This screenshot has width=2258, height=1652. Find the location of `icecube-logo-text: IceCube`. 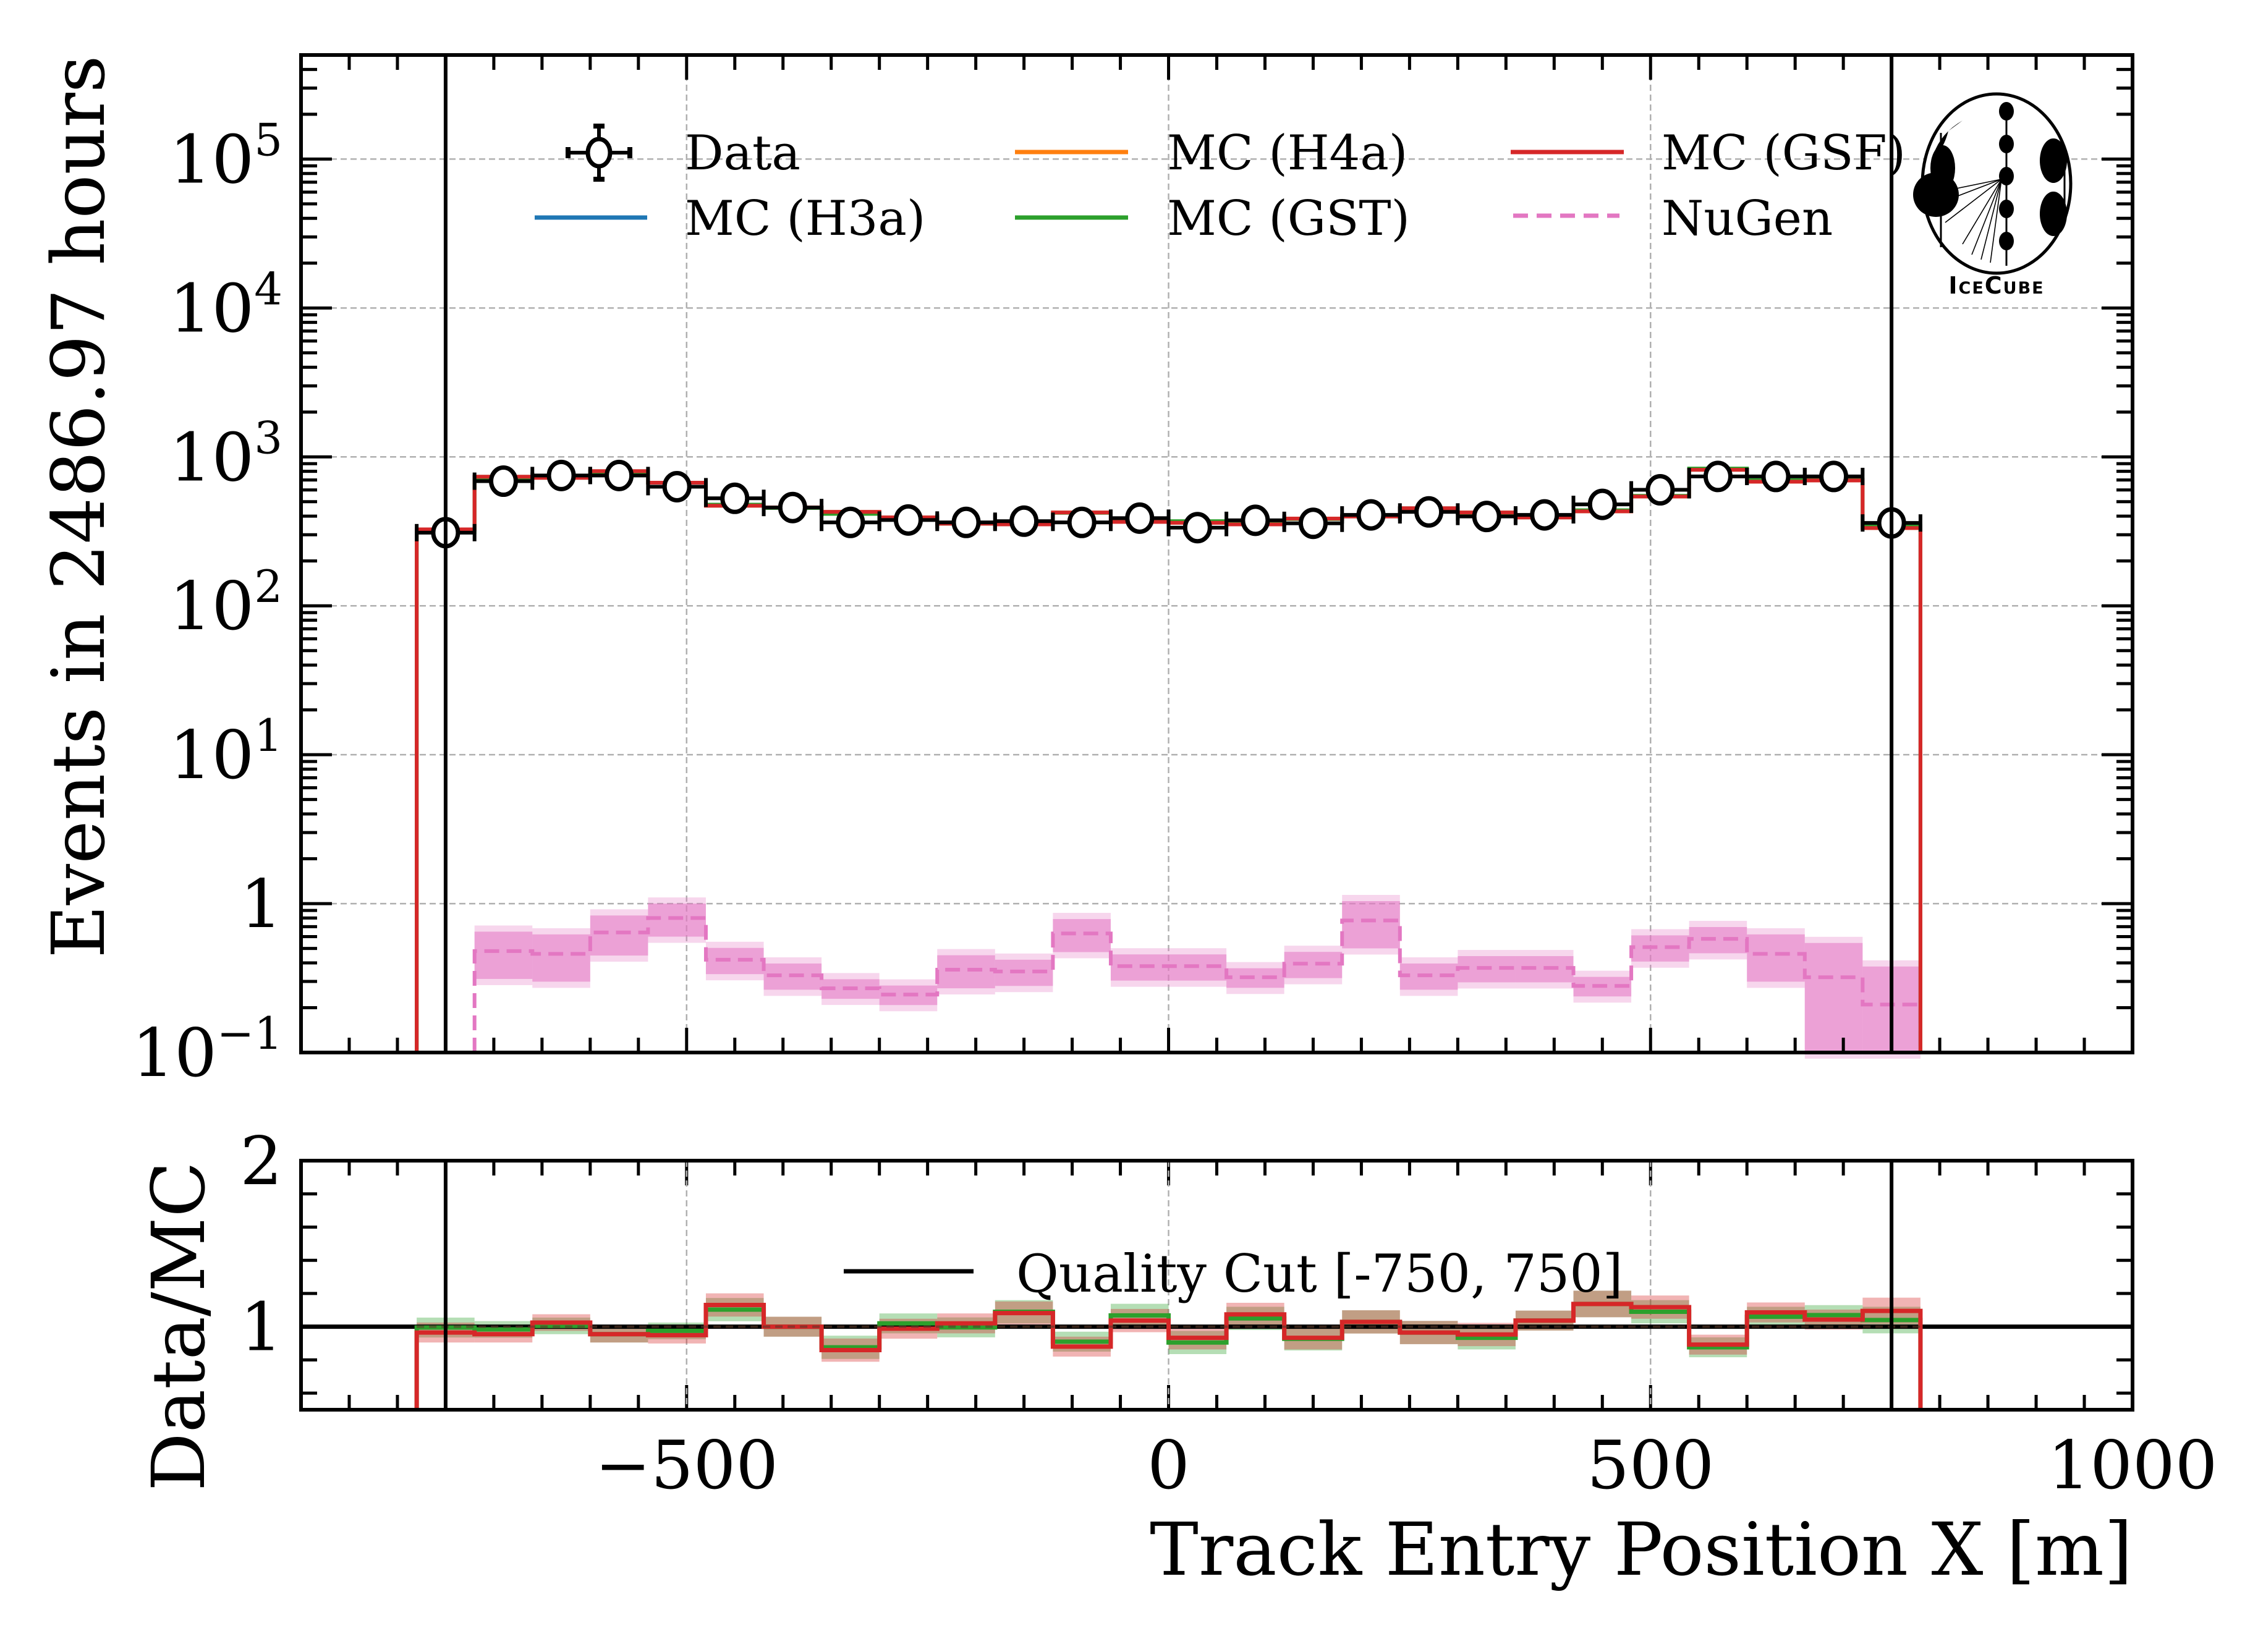

icecube-logo-text: IceCube is located at coordinates (1996, 285).